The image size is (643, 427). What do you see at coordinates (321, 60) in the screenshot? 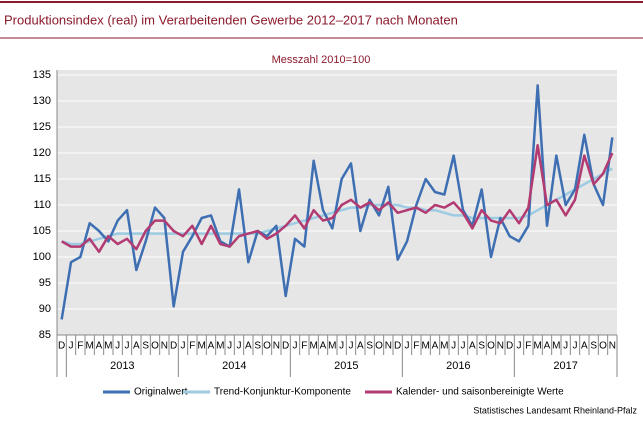
I see `subtitle: Messzahl 2010=100` at bounding box center [321, 60].